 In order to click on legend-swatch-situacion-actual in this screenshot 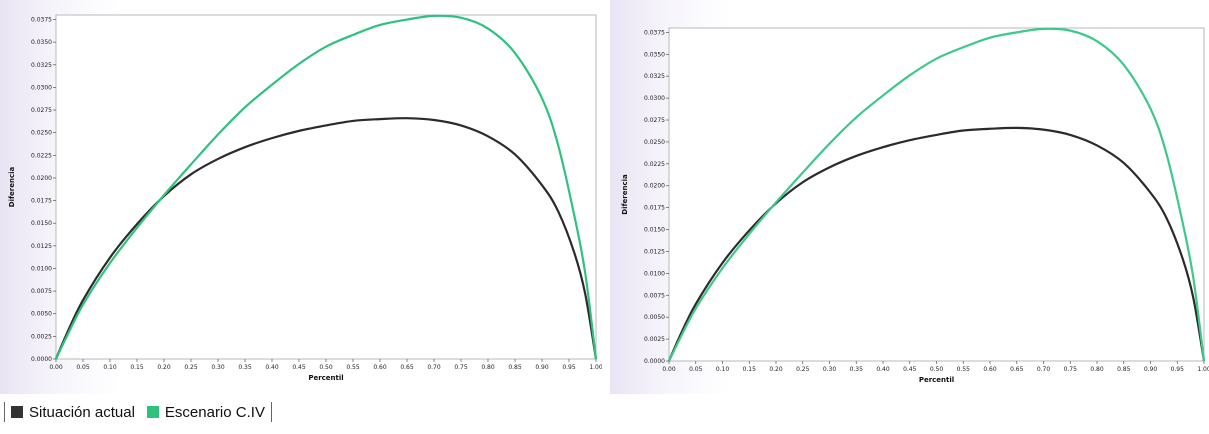, I will do `click(17, 412)`.